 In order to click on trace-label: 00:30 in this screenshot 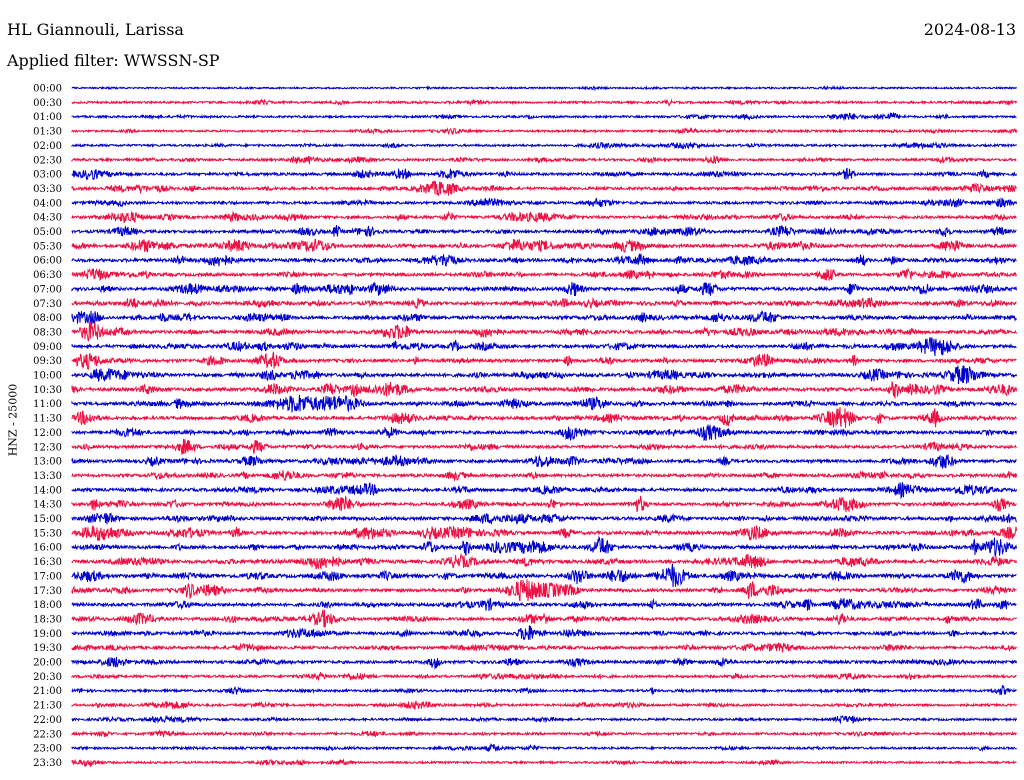, I will do `click(47, 103)`.